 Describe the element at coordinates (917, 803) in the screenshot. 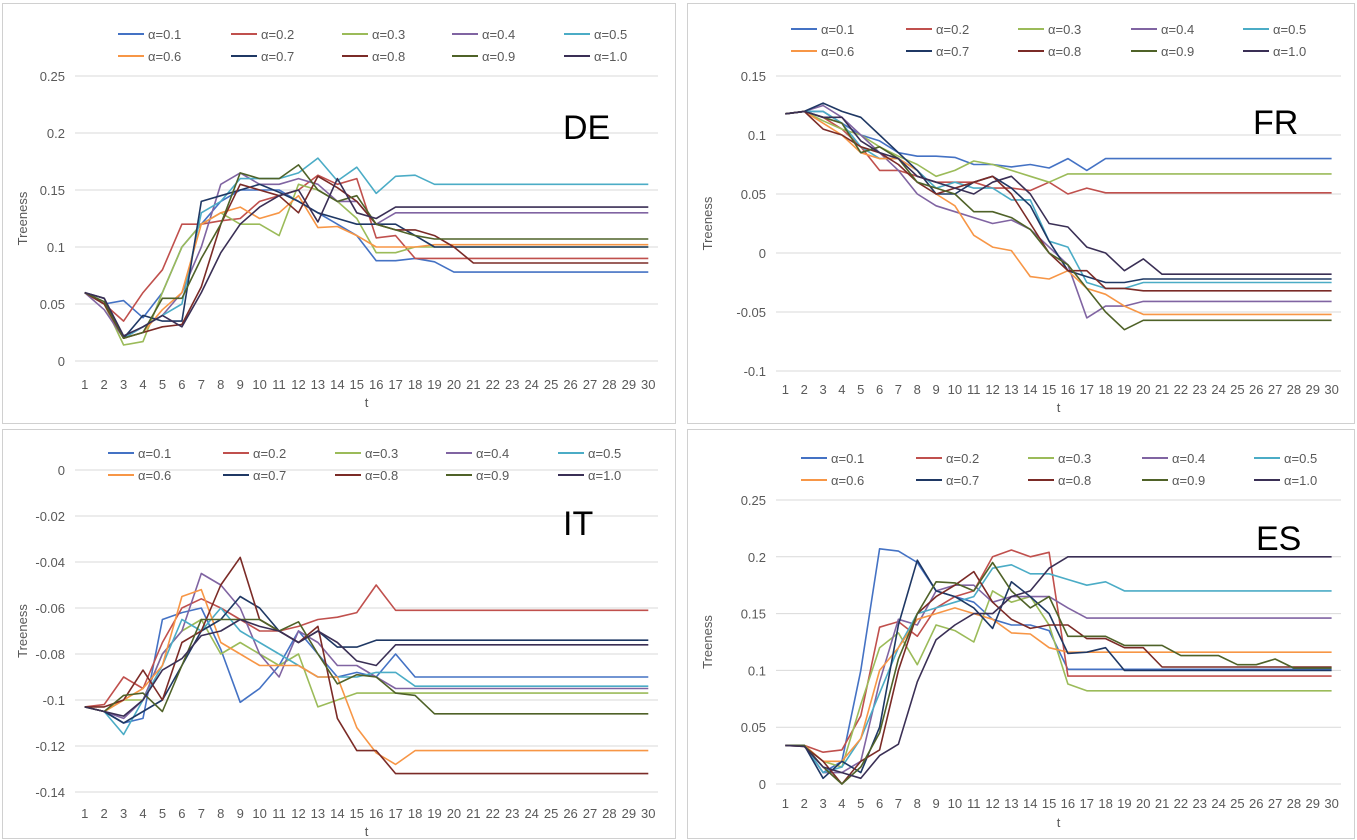

I see `x-tick-label: 8` at that location.